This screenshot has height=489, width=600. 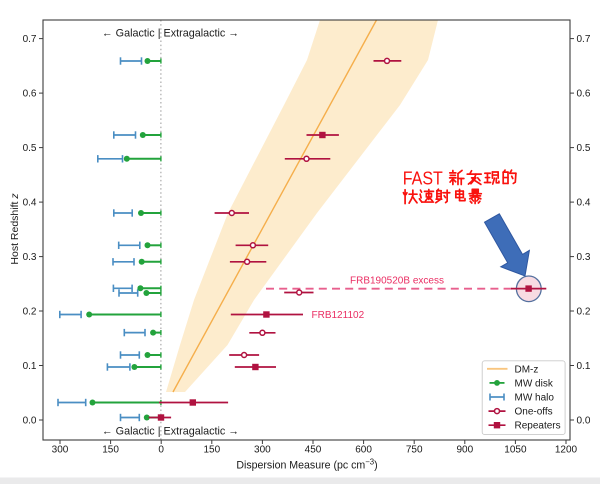 What do you see at coordinates (534, 412) in the screenshot?
I see `svg-text: One-offs` at bounding box center [534, 412].